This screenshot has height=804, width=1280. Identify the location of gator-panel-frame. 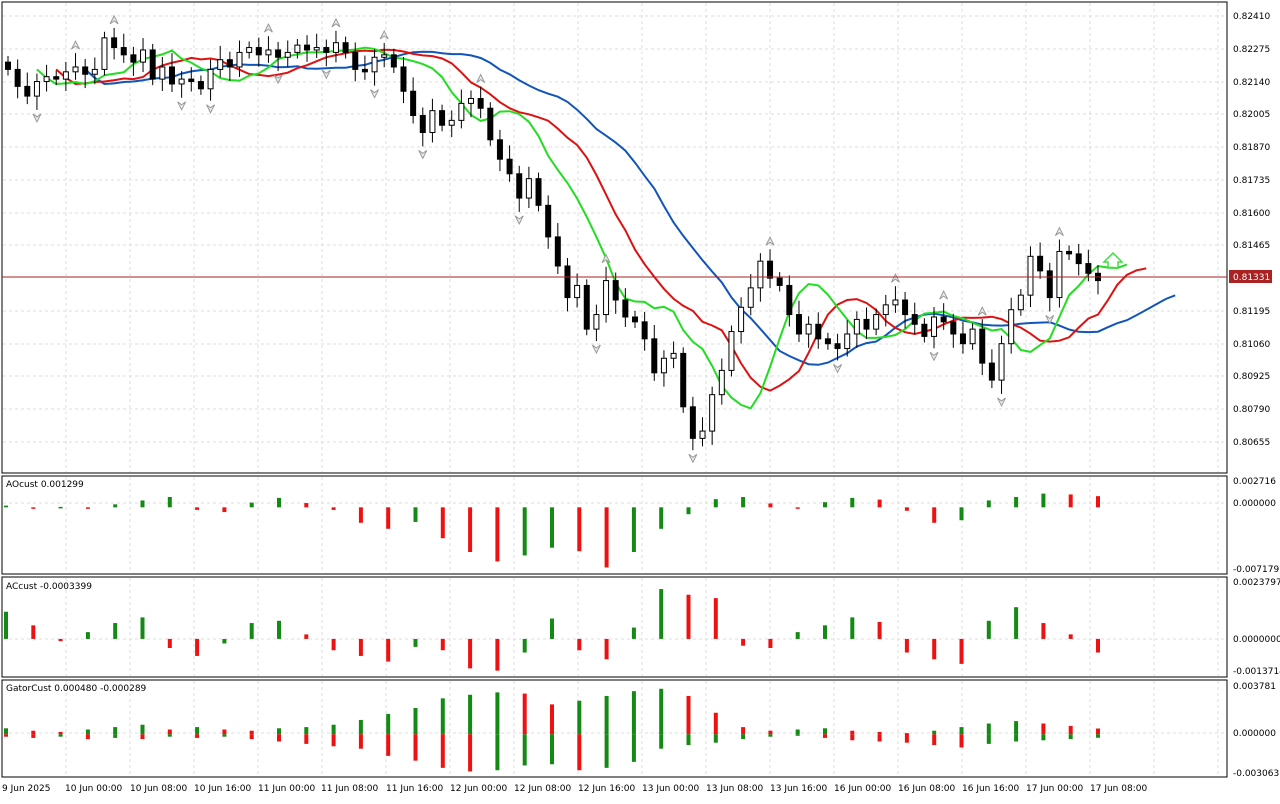
(614, 728).